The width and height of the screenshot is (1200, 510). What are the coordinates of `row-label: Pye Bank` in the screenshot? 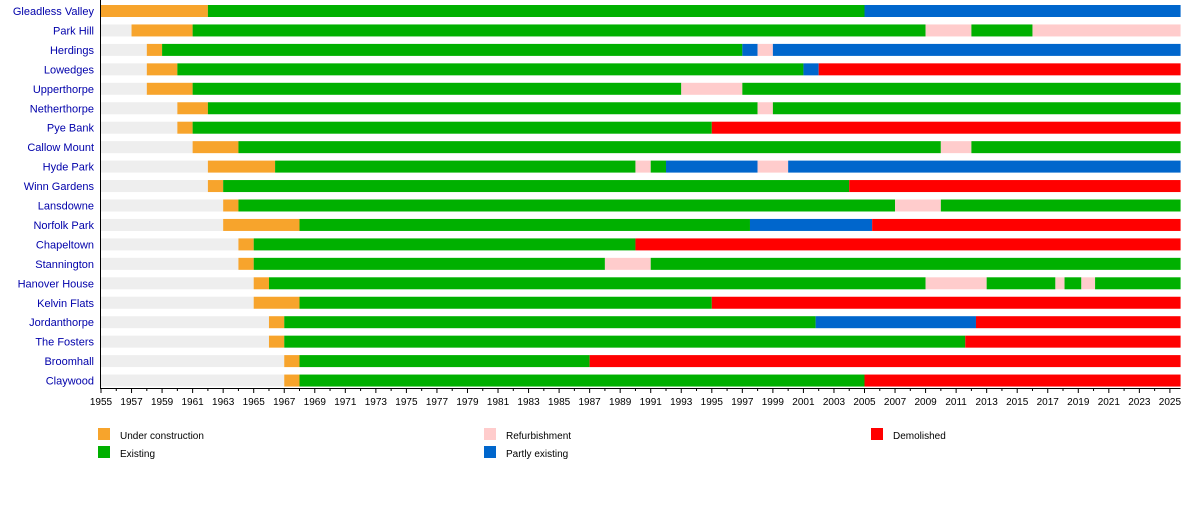 It's located at (71, 129).